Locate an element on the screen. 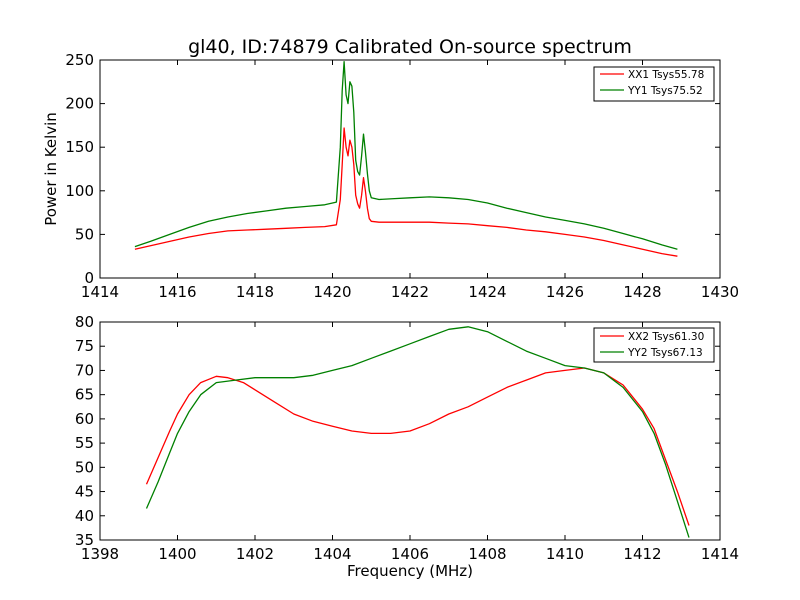  top-y-tick-label: 250 is located at coordinates (79, 60).